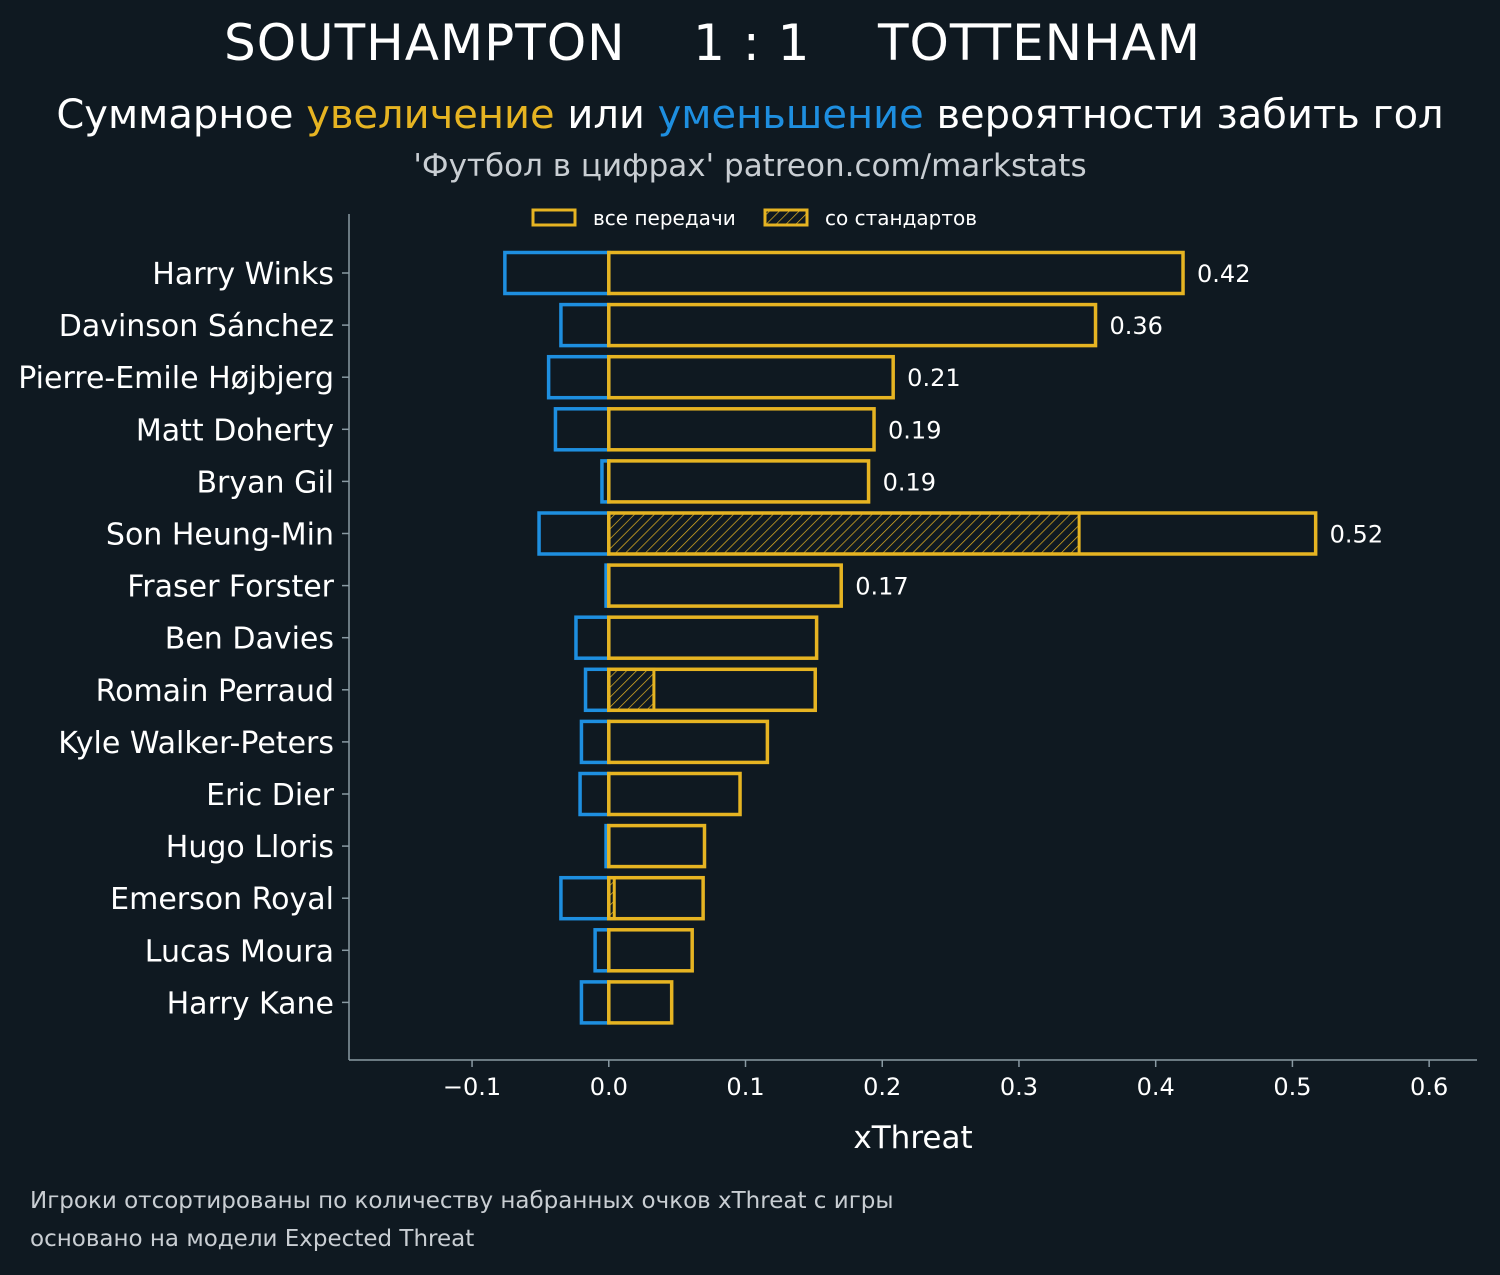  What do you see at coordinates (609, 1087) in the screenshot?
I see `x-tick-label: 0.0` at bounding box center [609, 1087].